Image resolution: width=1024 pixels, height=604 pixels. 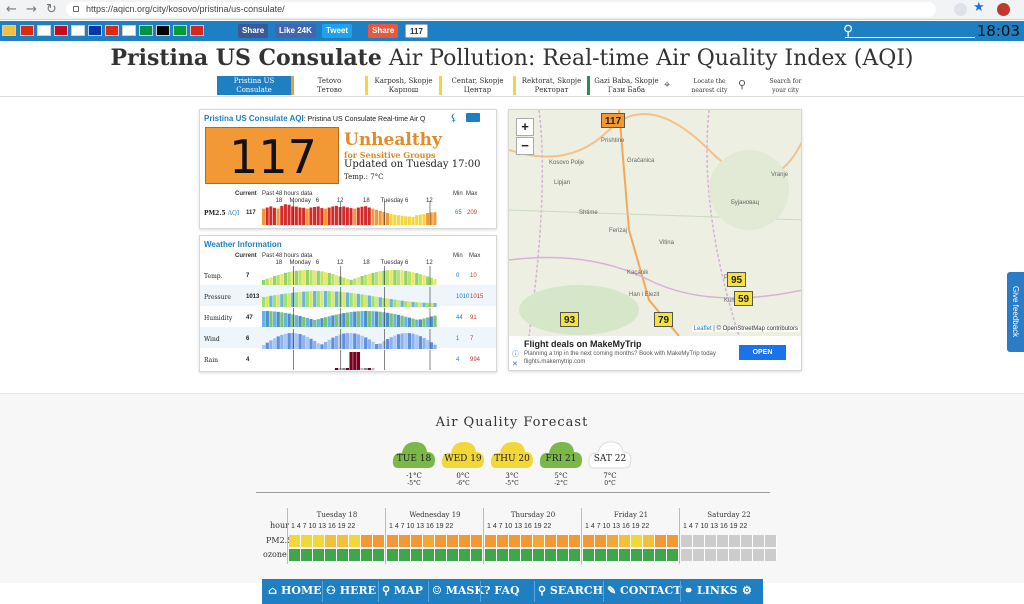 I want to click on nav-contact-button: ✎ CONTACT, so click(x=644, y=590).